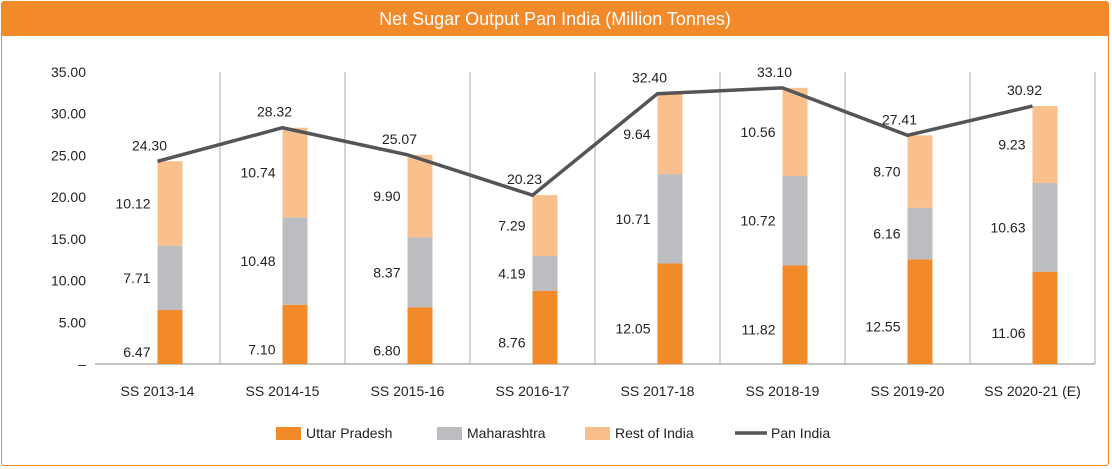 The width and height of the screenshot is (1112, 469). Describe the element at coordinates (82, 364) in the screenshot. I see `y-tick-label: –` at that location.